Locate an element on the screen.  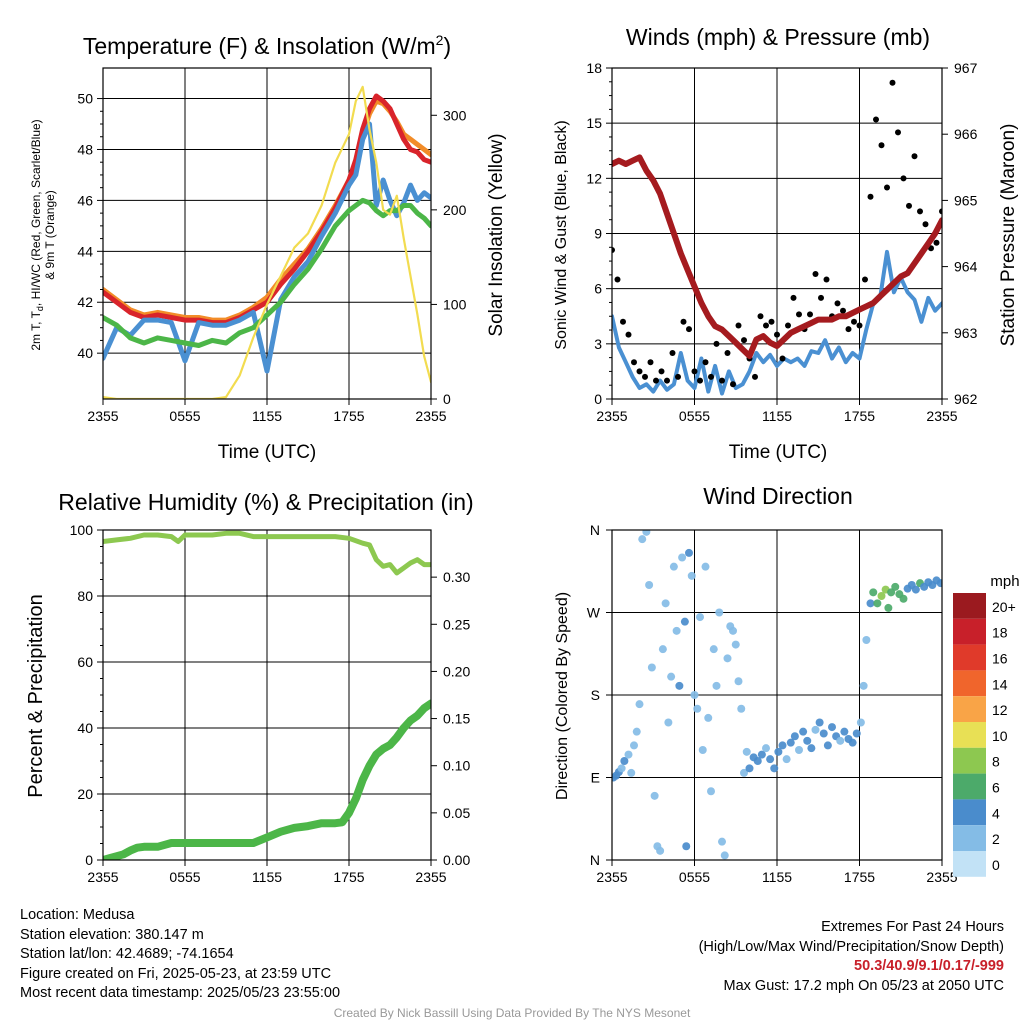
y2-tick-label: 0.20 is located at coordinates (456, 671).